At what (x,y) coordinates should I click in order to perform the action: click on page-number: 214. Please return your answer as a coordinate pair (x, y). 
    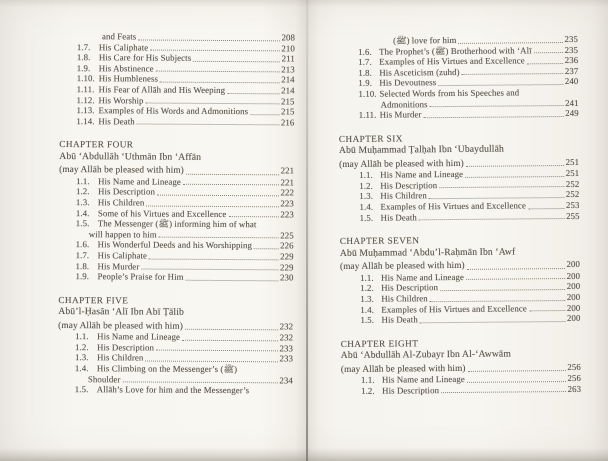
    Looking at the image, I should click on (288, 90).